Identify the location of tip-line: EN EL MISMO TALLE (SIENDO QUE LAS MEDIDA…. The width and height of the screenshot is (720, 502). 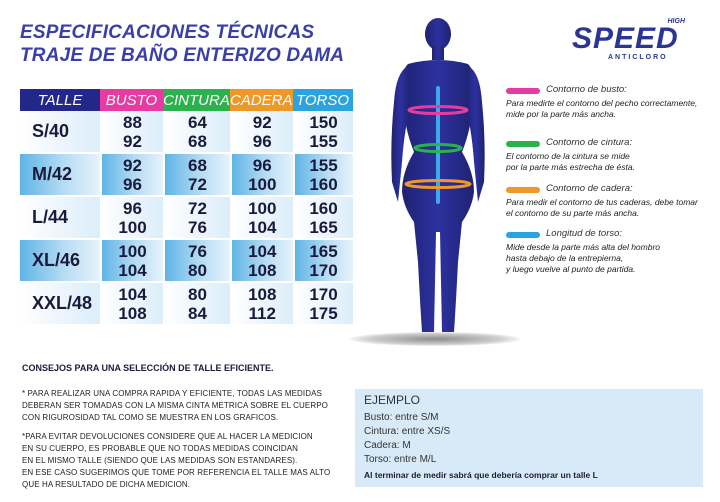
(160, 460).